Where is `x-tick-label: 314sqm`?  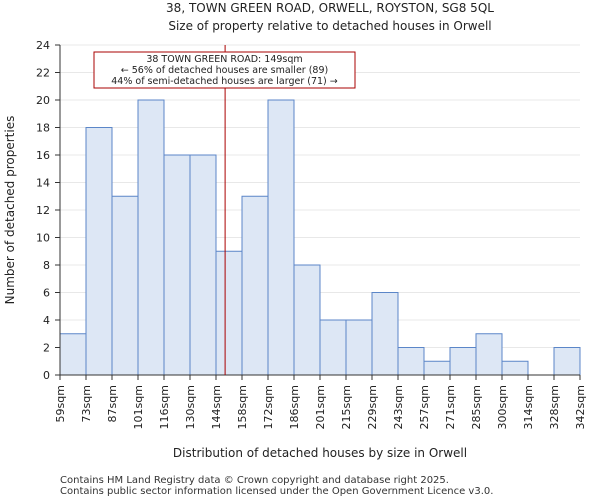 x-tick-label: 314sqm is located at coordinates (528, 407).